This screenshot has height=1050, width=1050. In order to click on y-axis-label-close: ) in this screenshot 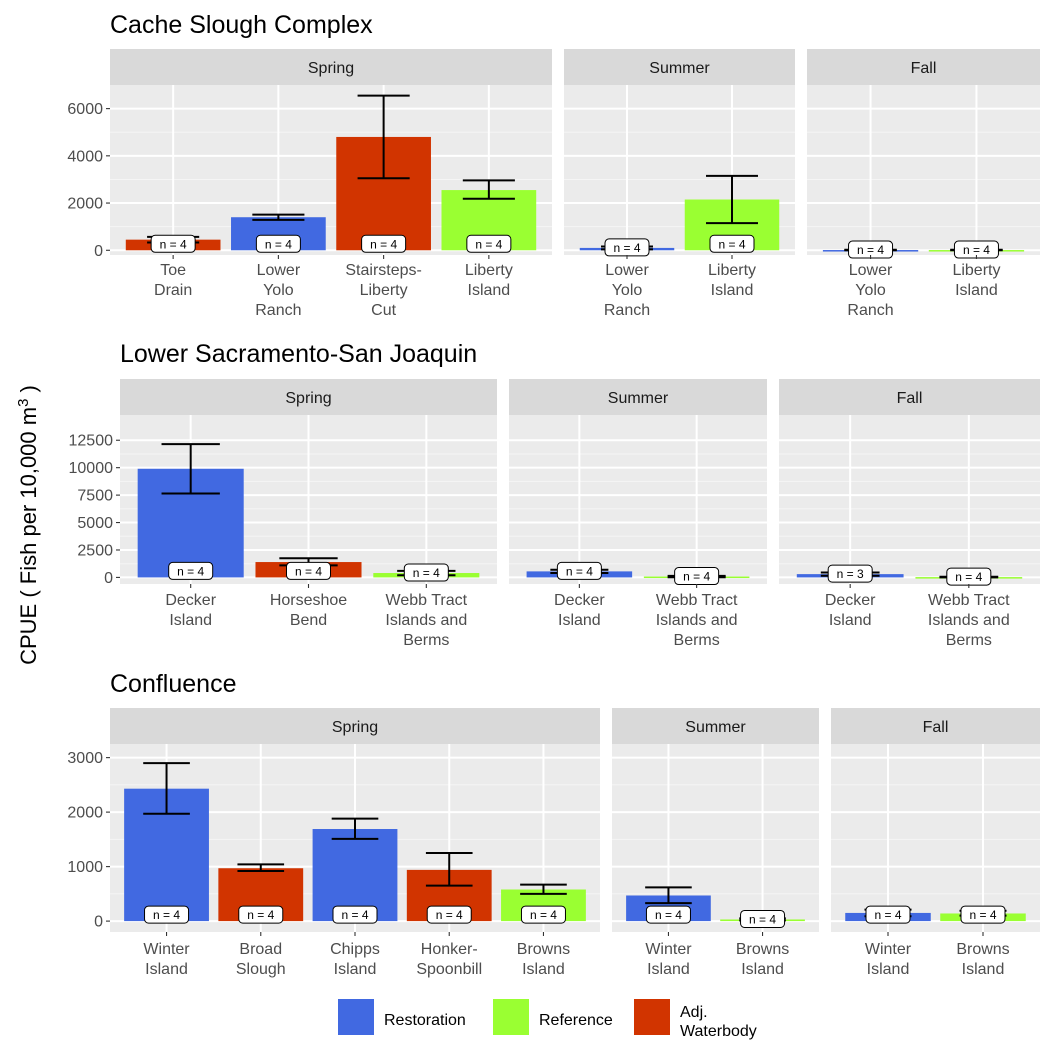, I will do `click(28, 391)`.